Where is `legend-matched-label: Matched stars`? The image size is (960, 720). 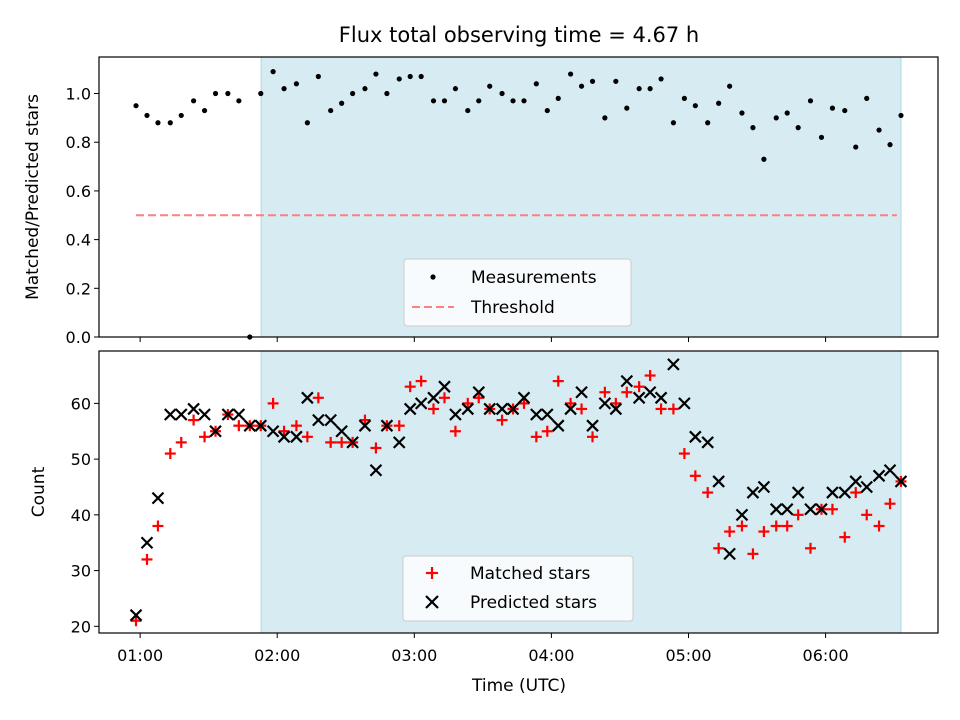 legend-matched-label: Matched stars is located at coordinates (530, 574).